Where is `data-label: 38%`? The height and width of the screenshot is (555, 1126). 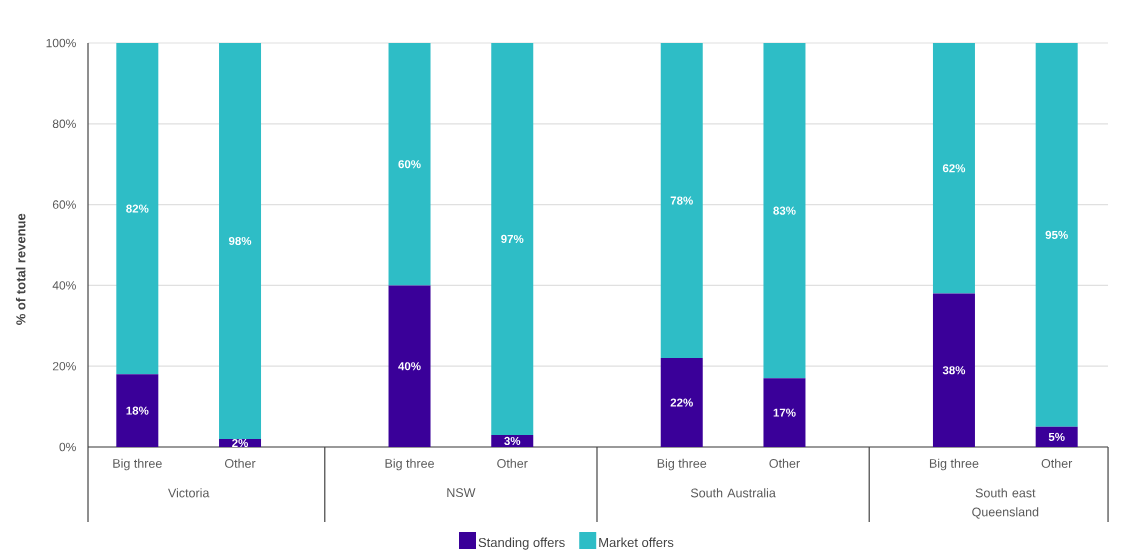 data-label: 38% is located at coordinates (954, 370).